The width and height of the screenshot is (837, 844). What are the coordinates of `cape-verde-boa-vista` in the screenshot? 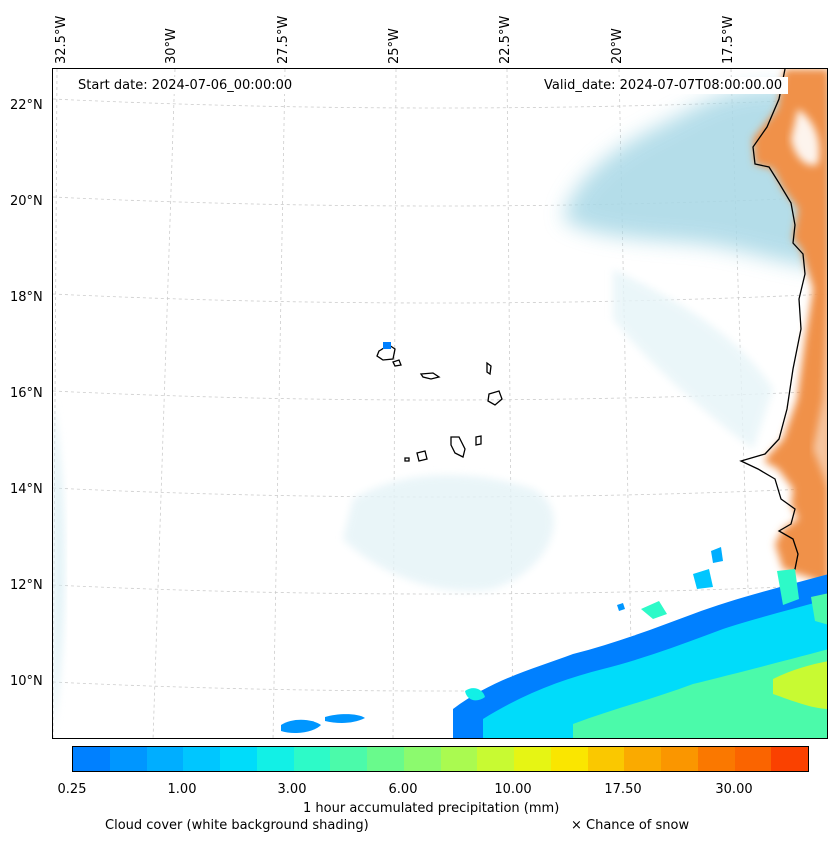 It's located at (495, 398).